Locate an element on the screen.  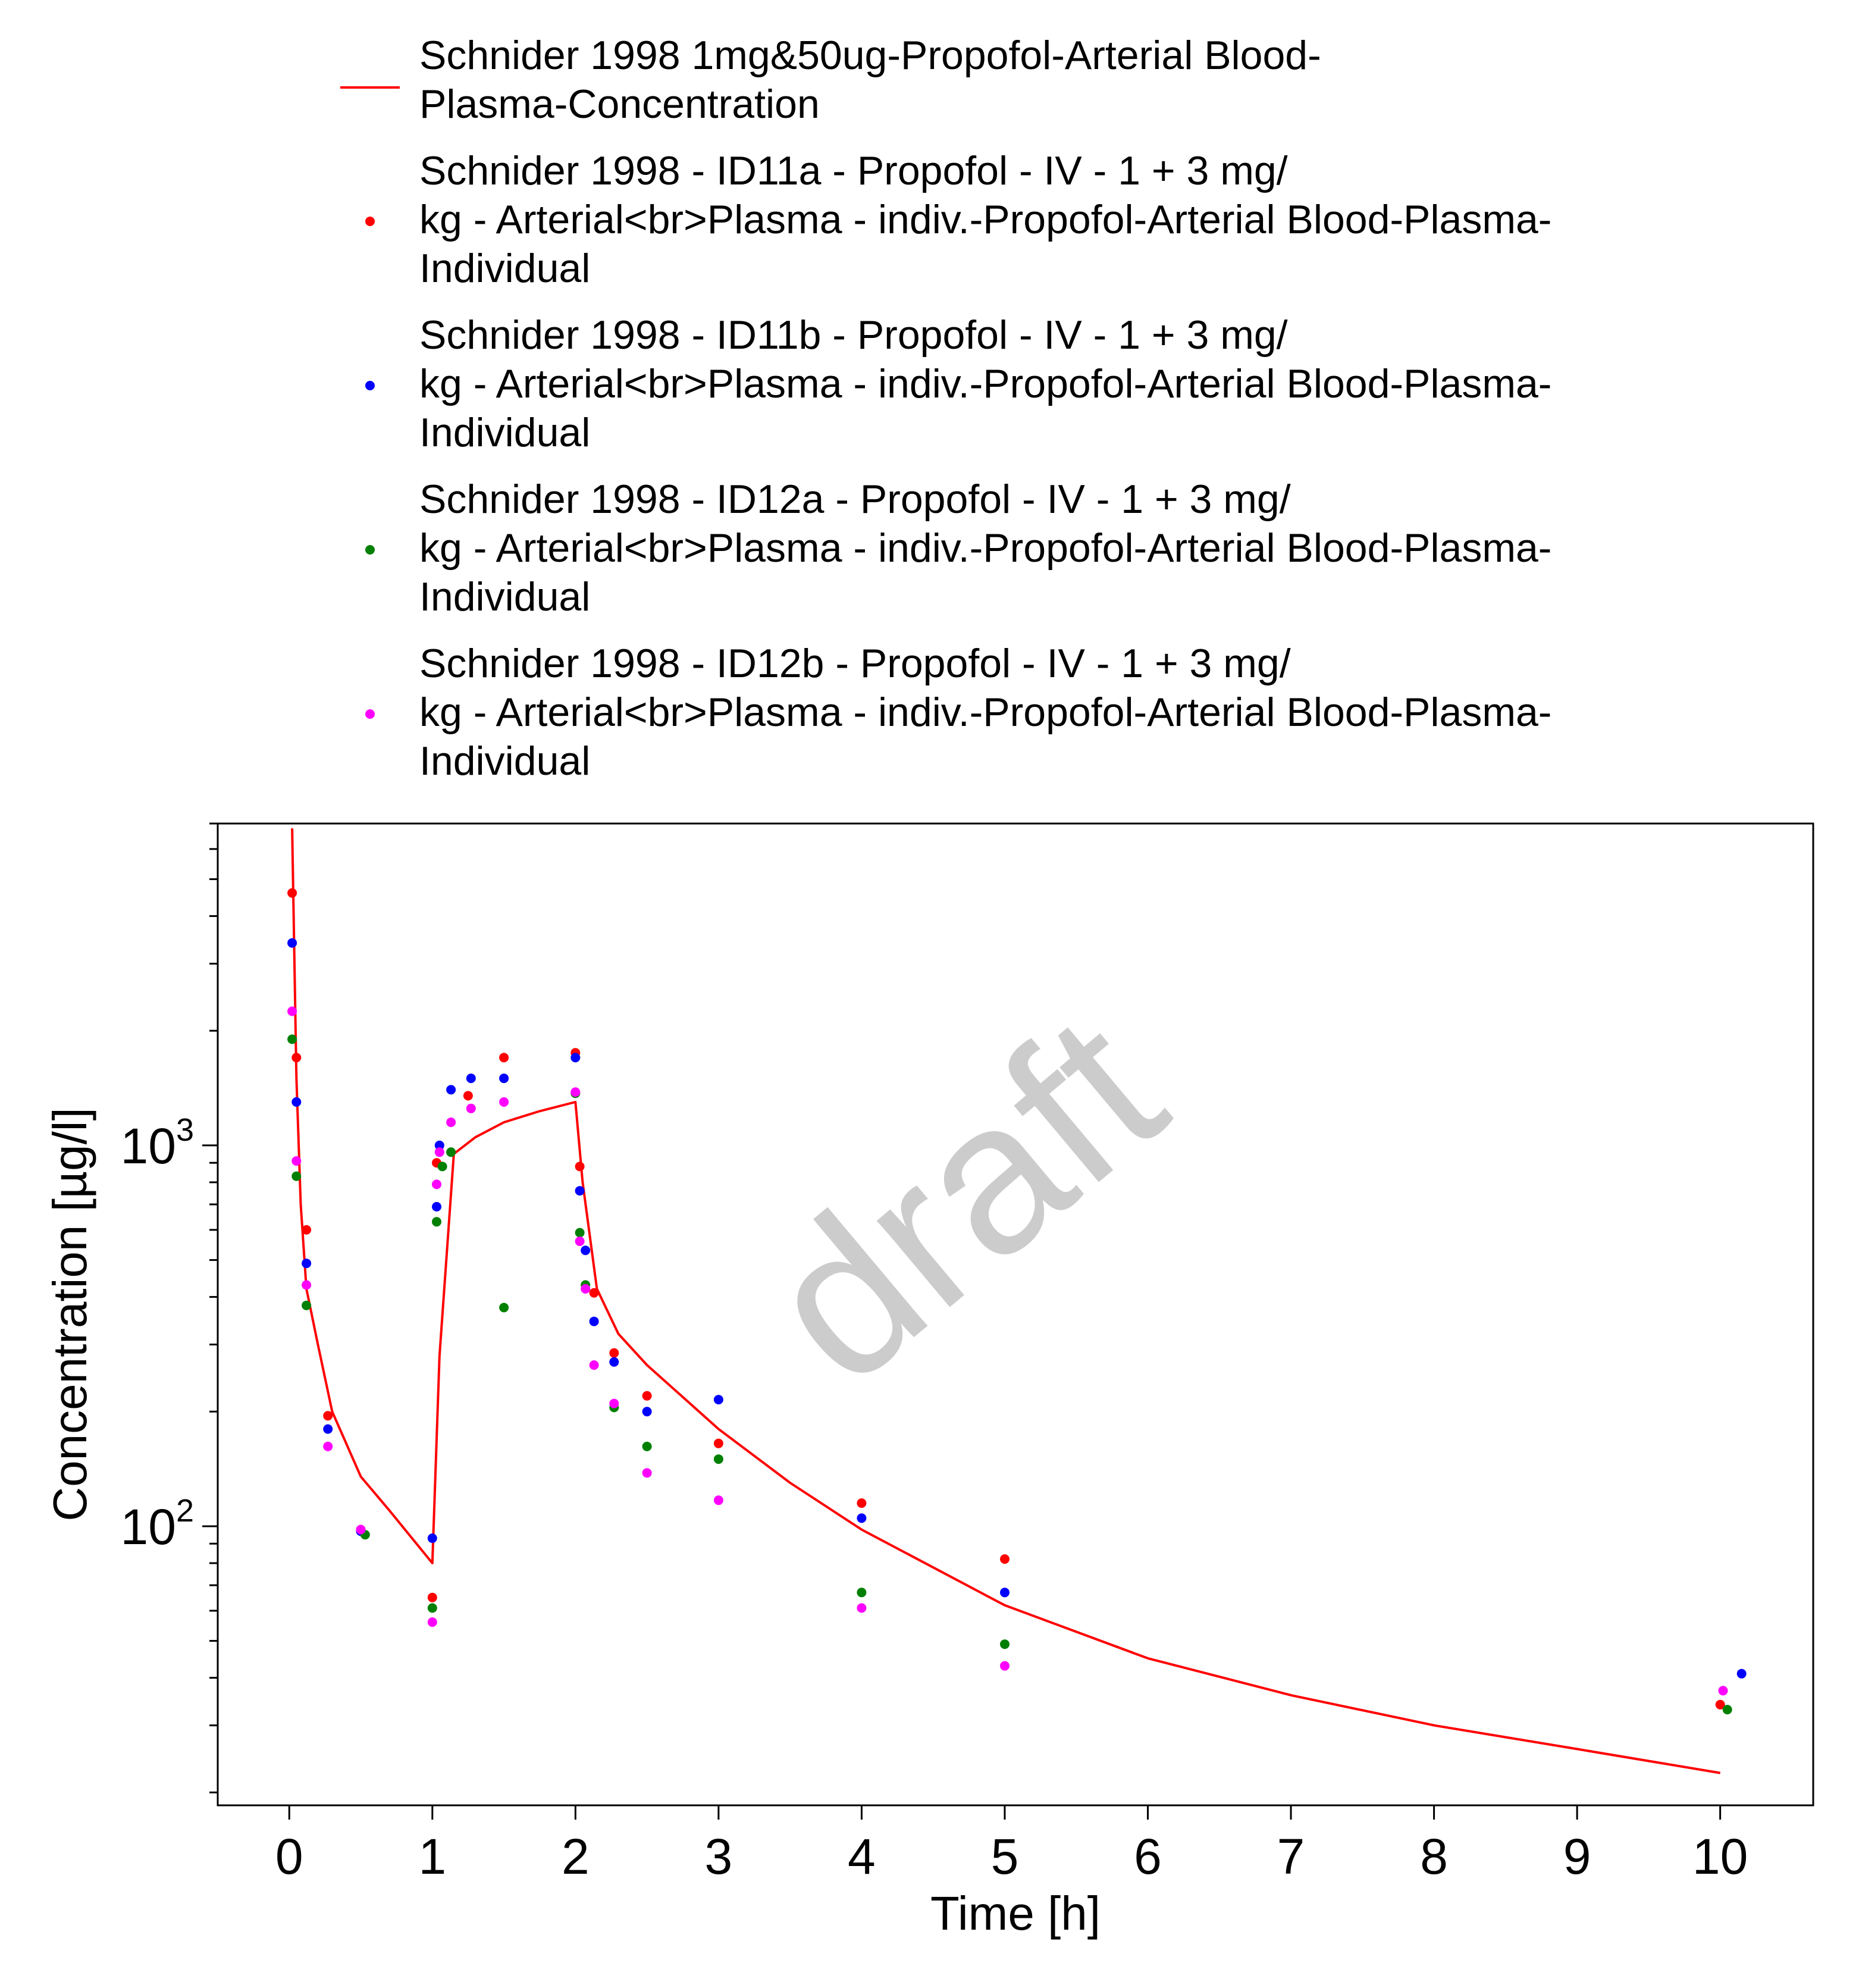
x-tick-label: 3 is located at coordinates (719, 1856).